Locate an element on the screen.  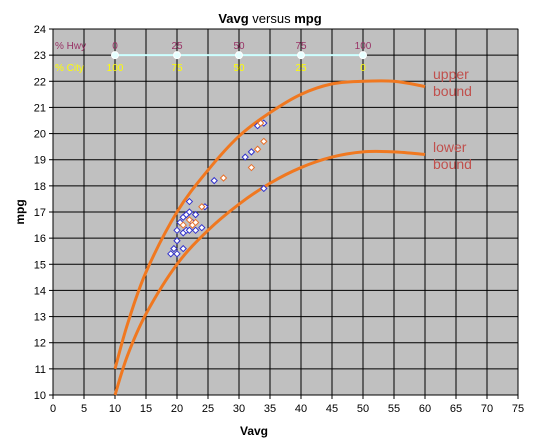
x-tick-label: 35 is located at coordinates (270, 409).